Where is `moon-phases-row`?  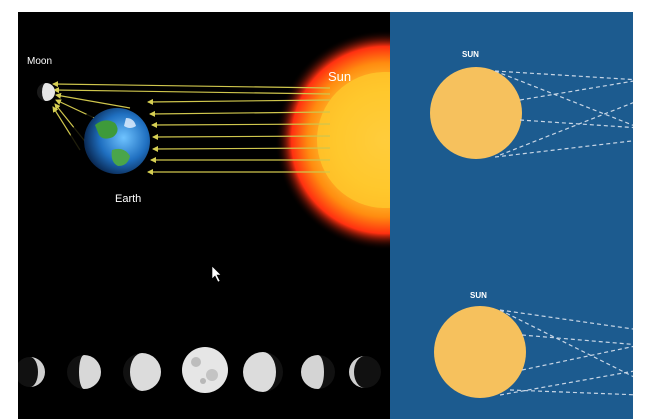 moon-phases-row is located at coordinates (199, 370).